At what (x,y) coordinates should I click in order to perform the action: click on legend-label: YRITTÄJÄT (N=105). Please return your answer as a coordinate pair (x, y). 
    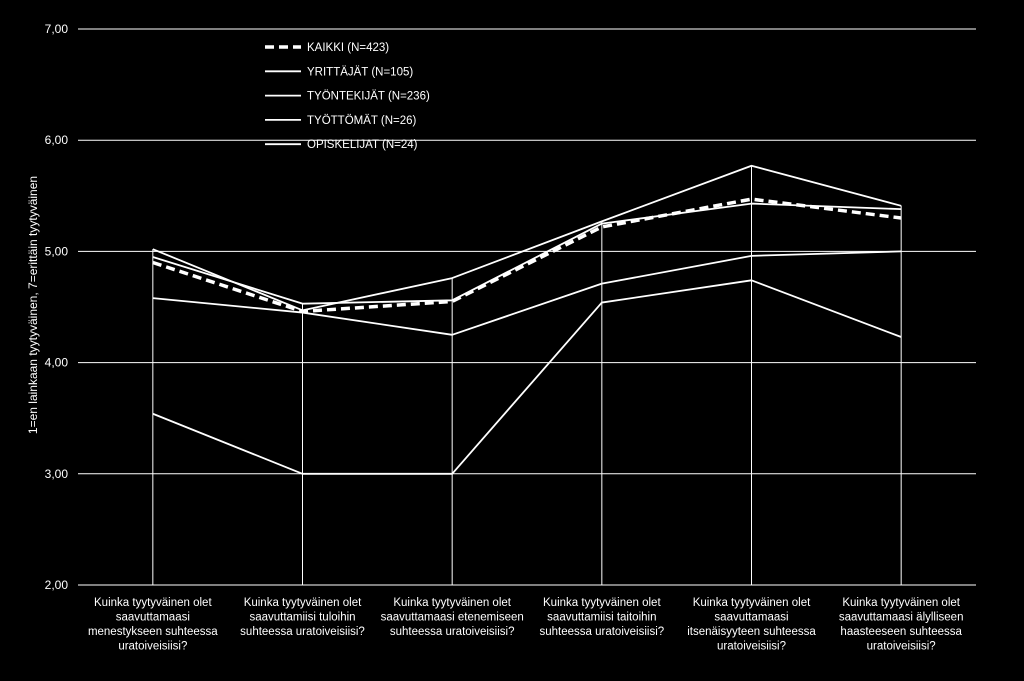
    Looking at the image, I should click on (360, 72).